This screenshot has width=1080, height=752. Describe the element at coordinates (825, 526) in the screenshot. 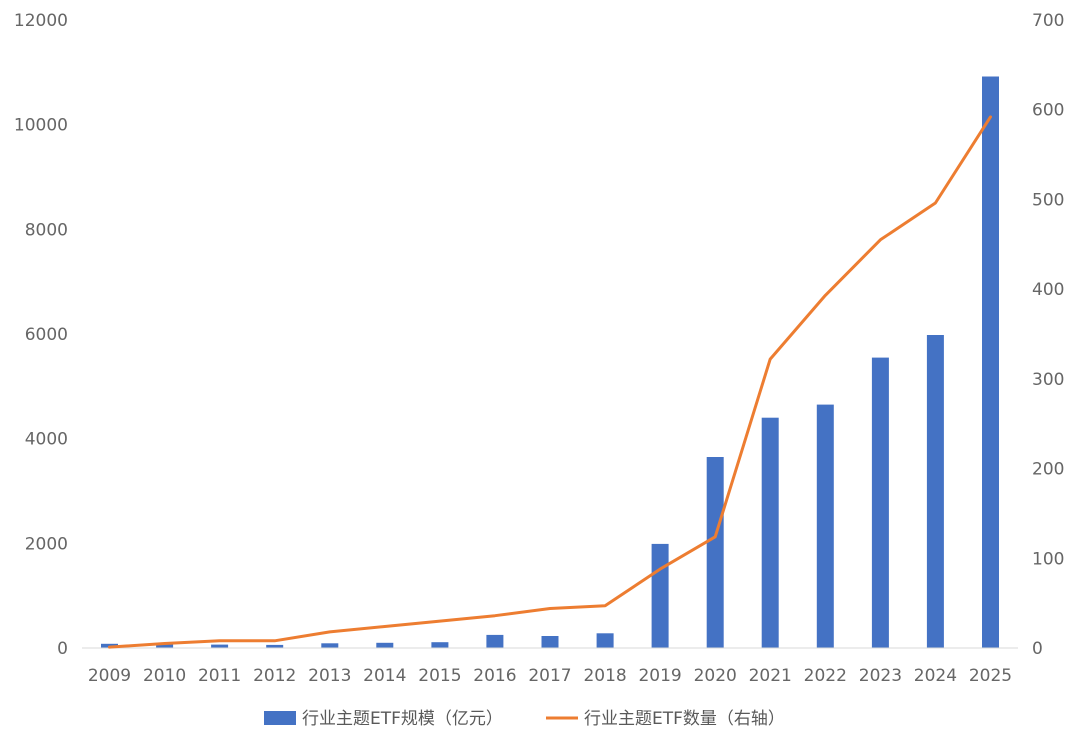

I see `bar-2022` at that location.